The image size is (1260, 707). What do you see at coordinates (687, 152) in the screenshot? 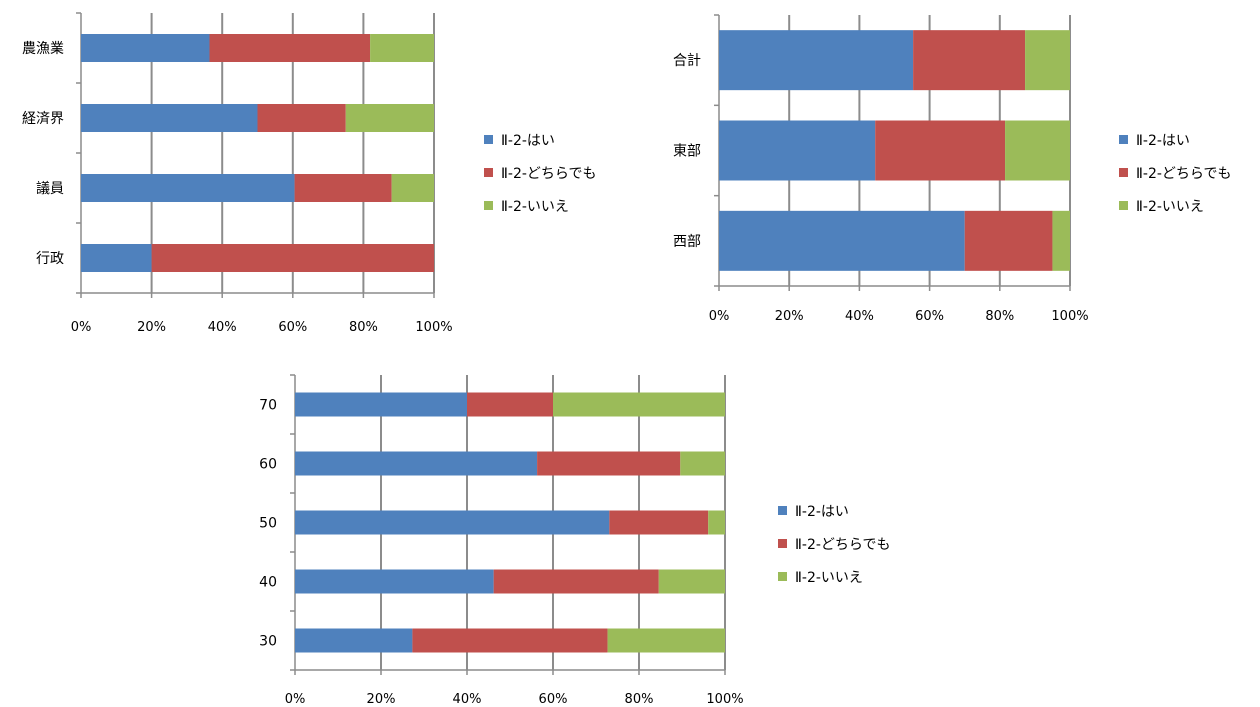
I see `category-label: 東部` at bounding box center [687, 152].